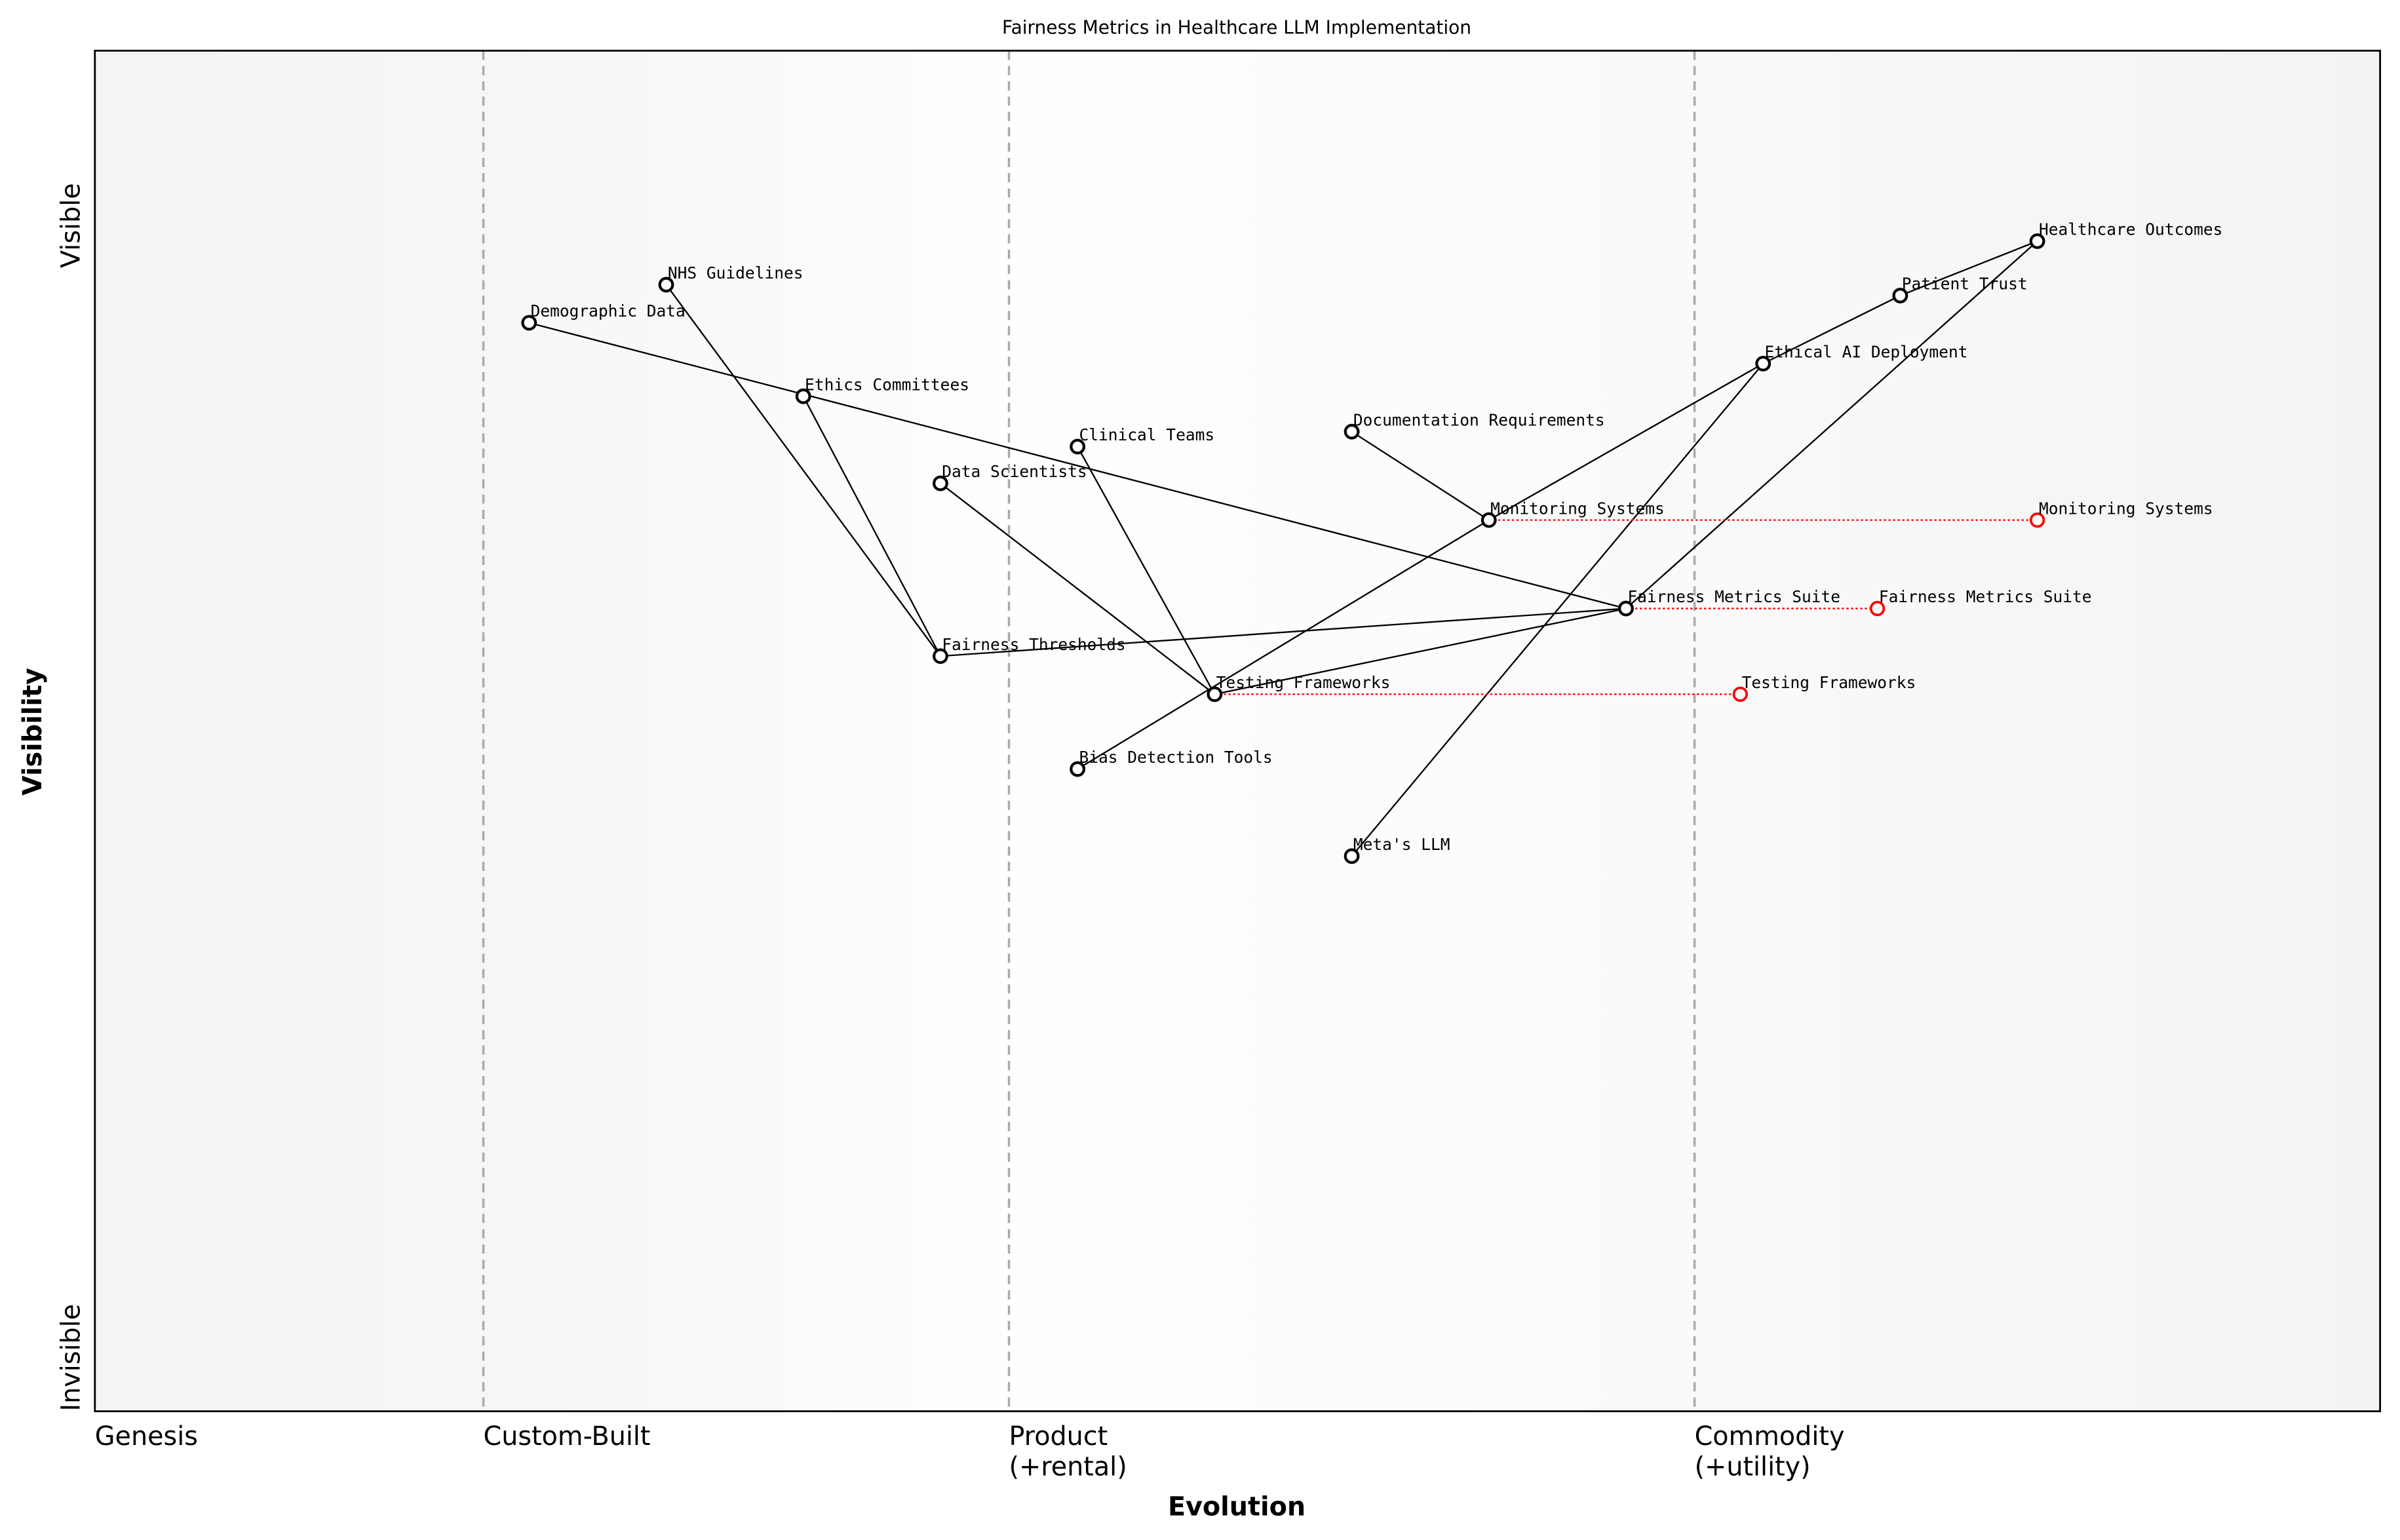  I want to click on component-label: Patient Trust, so click(1965, 284).